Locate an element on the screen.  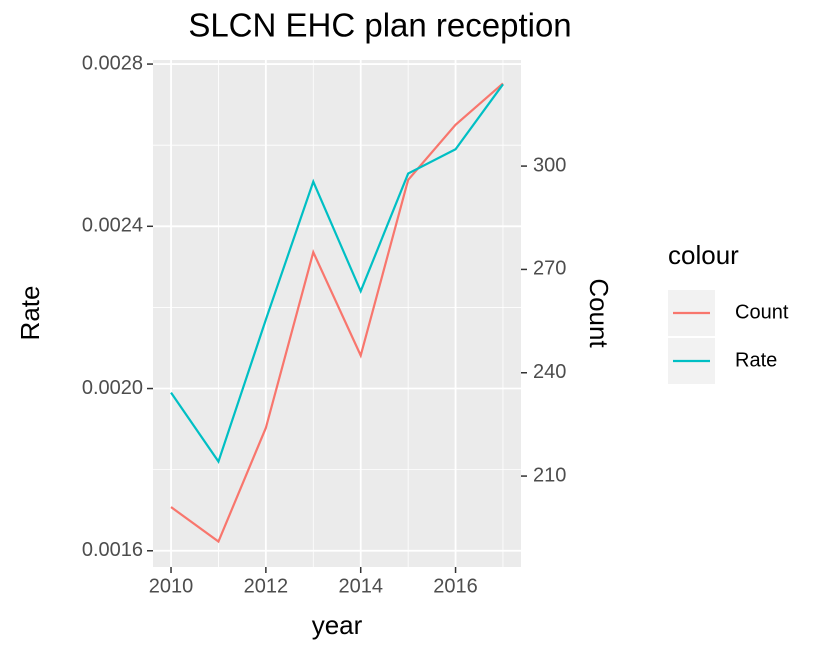
x-tick-label: 2010 is located at coordinates (171, 586).